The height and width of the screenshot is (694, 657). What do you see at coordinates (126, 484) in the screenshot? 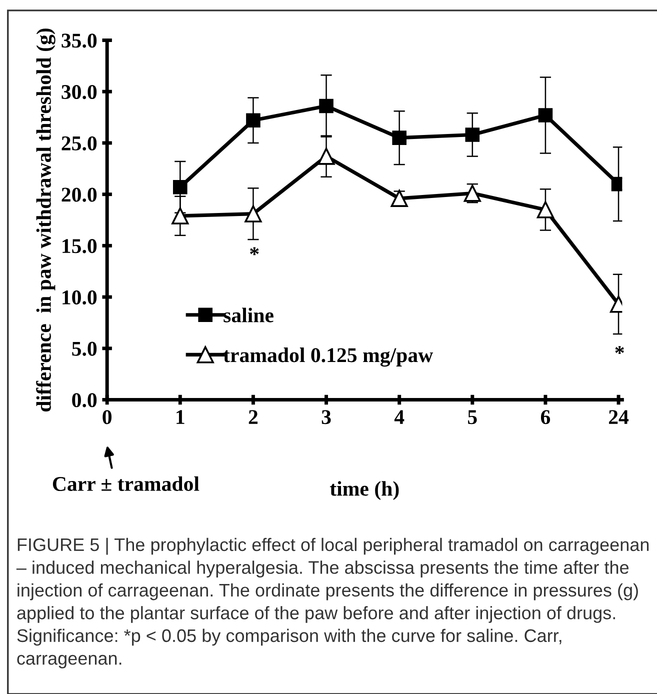
I see `text: Carr ± tramadol` at bounding box center [126, 484].